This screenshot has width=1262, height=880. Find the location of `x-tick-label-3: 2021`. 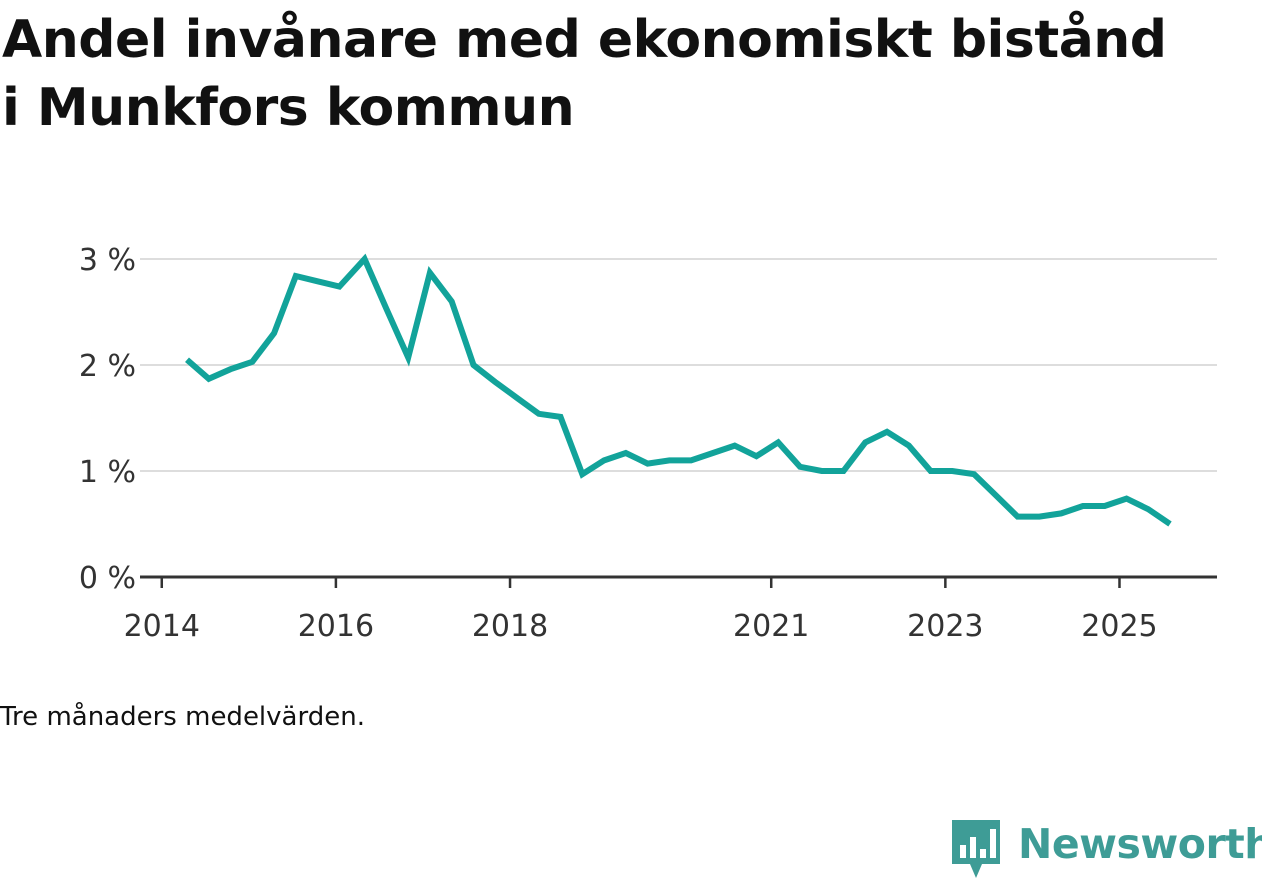

x-tick-label-3: 2021 is located at coordinates (771, 626).